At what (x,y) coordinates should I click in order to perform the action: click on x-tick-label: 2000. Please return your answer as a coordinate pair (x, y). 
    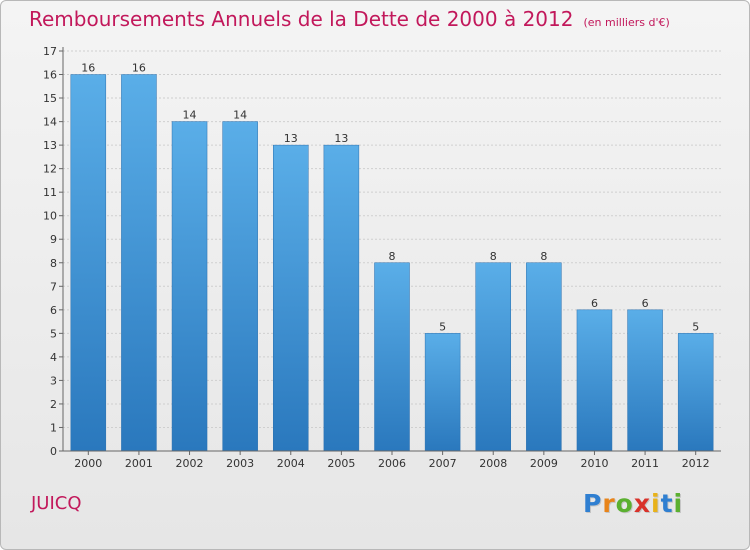
    Looking at the image, I should click on (88, 463).